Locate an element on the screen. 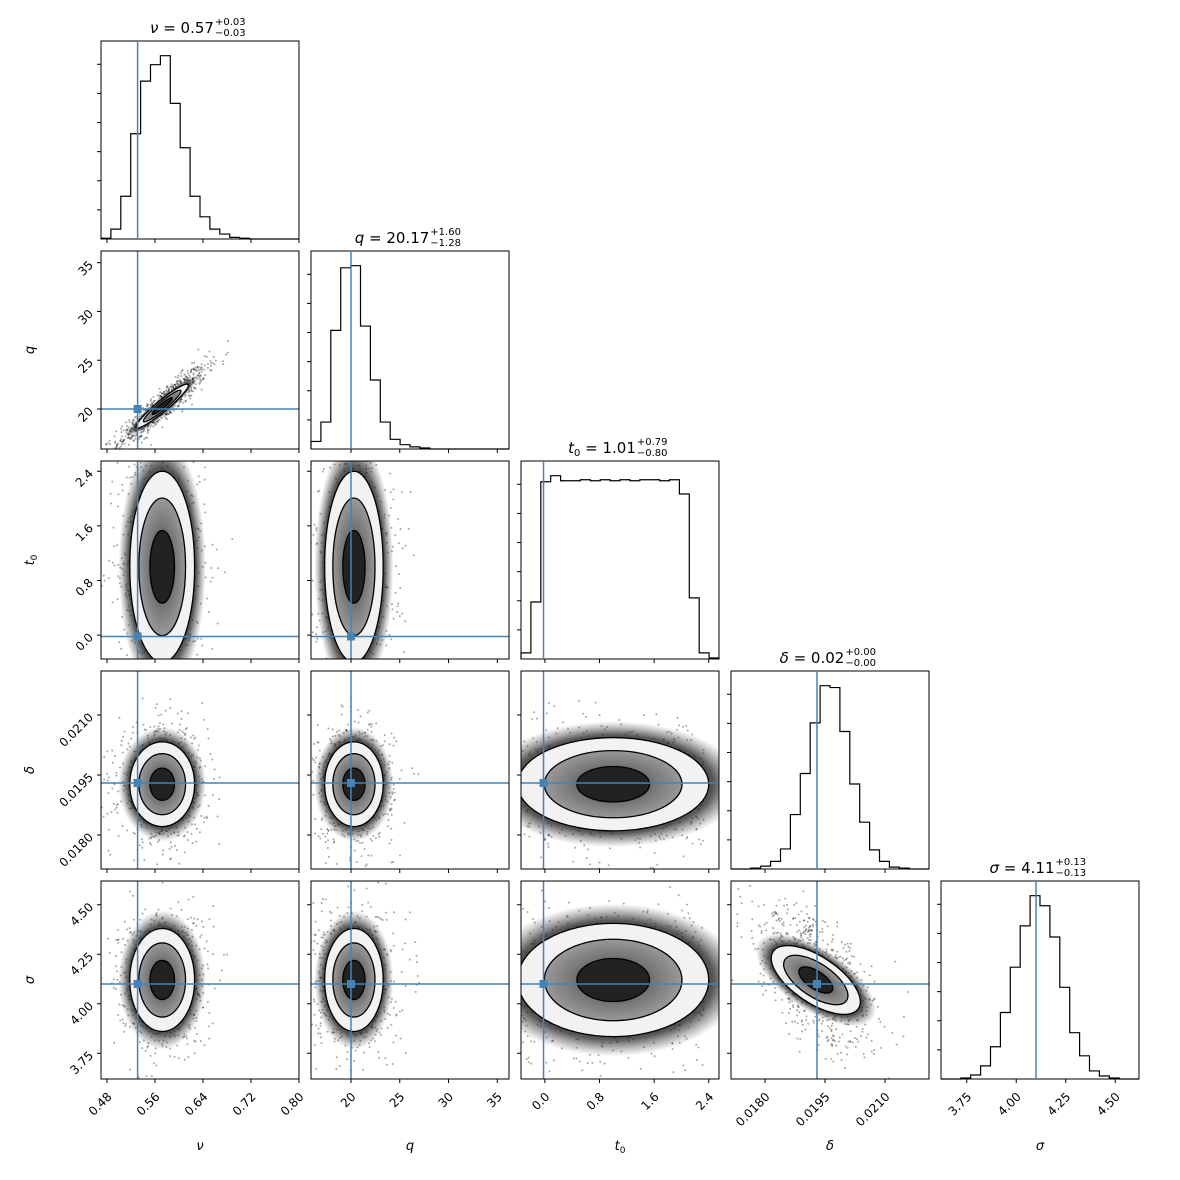 The height and width of the screenshot is (1180, 1180). y-tick-label: 20 is located at coordinates (85, 414).